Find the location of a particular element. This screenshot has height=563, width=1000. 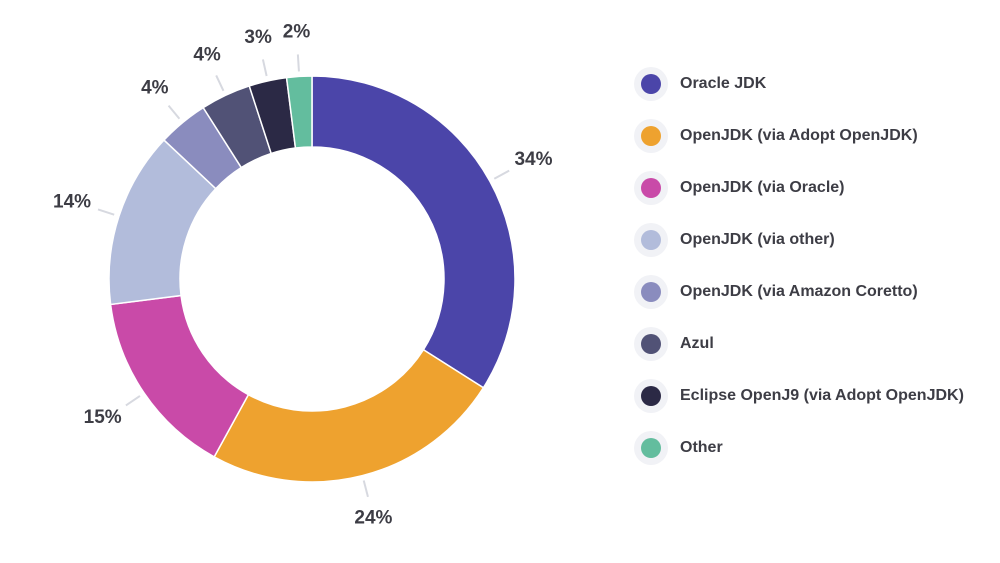

leader-line-openjdk-via-amazon-coretto is located at coordinates (174, 112).